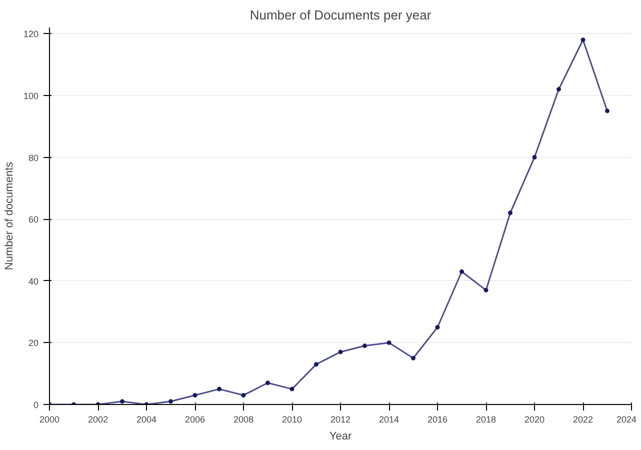 The image size is (641, 450). I want to click on y-tick-label: 0, so click(36, 405).